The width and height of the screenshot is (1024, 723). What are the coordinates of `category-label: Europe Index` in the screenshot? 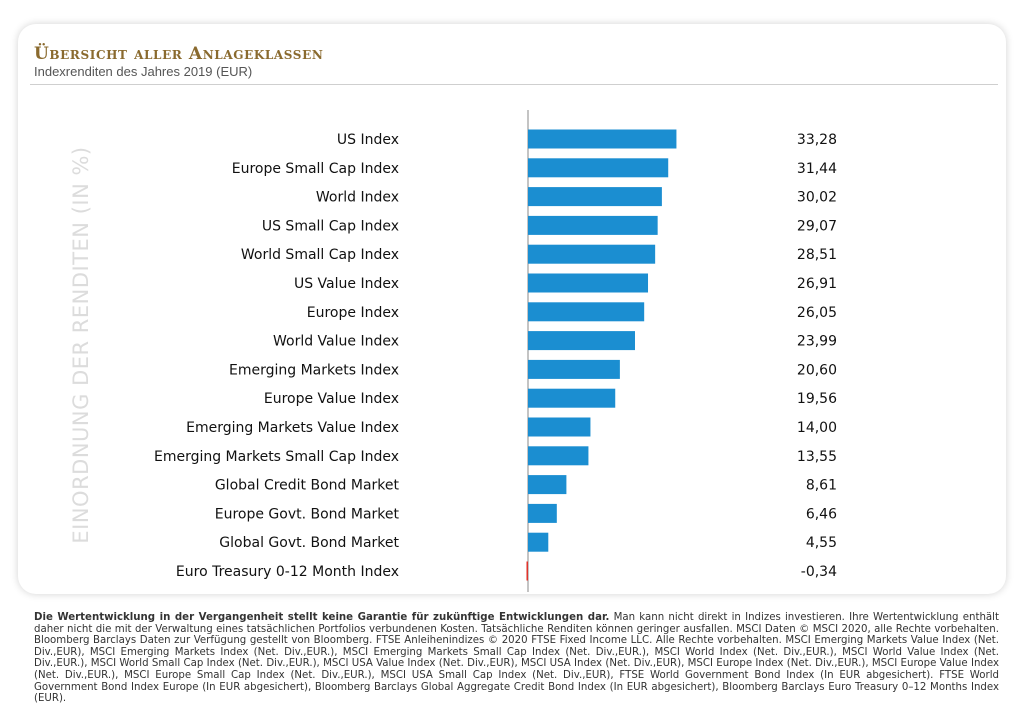 It's located at (353, 313).